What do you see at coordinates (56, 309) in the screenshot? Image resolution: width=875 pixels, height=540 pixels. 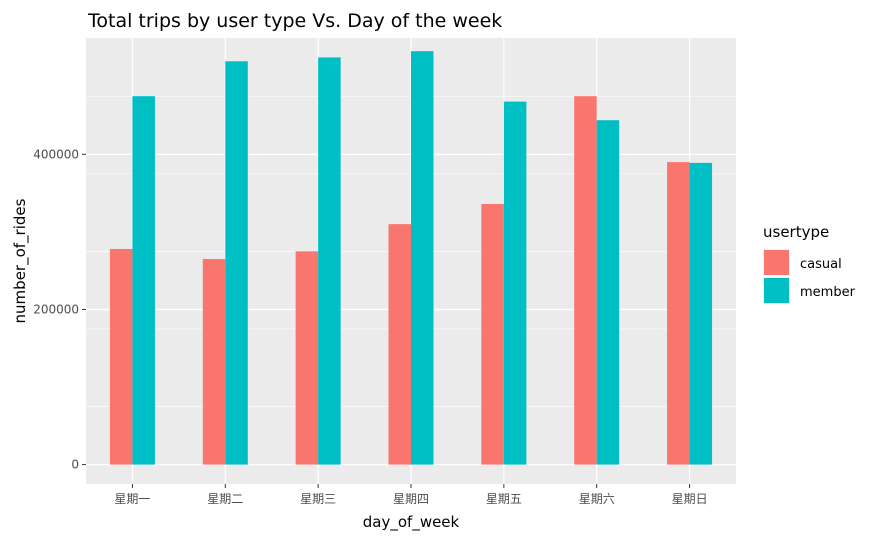 I see `y-tick-label: 200000` at bounding box center [56, 309].